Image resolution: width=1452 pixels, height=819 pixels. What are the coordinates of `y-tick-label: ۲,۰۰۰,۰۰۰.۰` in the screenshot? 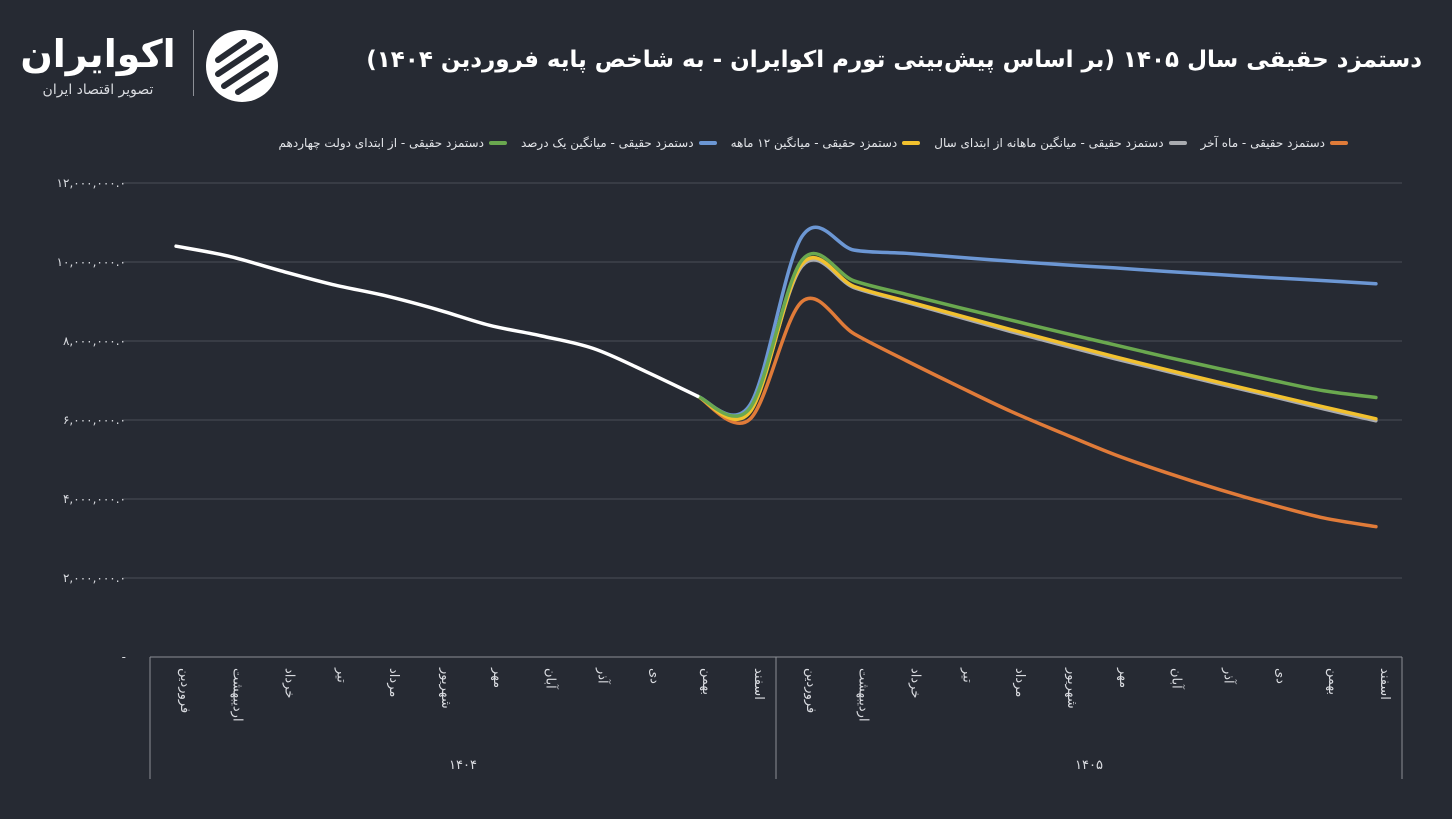 It's located at (94, 578).